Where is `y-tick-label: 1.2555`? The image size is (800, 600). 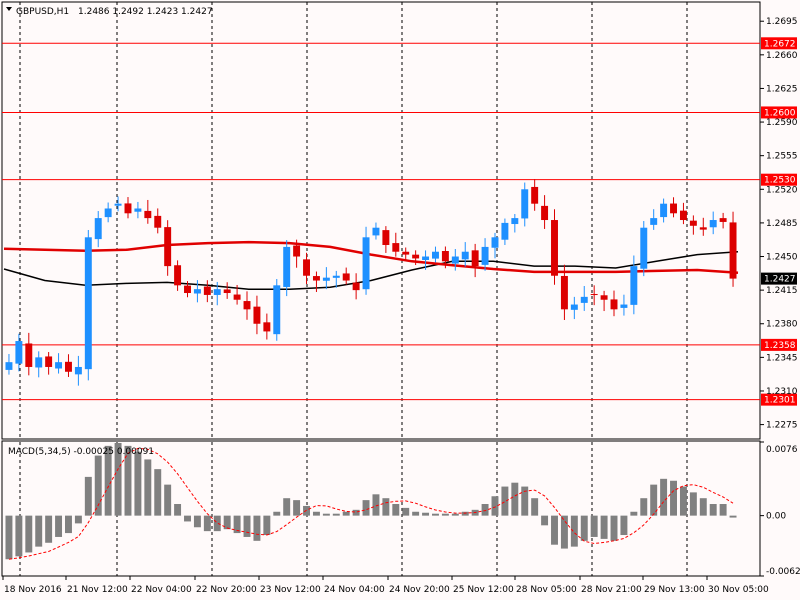
y-tick-label: 1.2555 is located at coordinates (782, 157).